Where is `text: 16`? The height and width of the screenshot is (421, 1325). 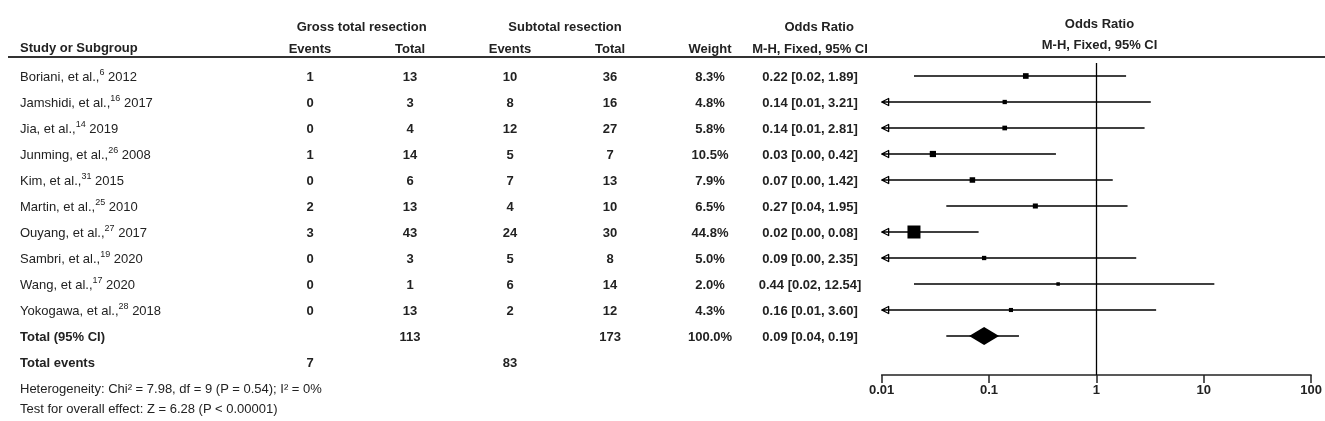 text: 16 is located at coordinates (610, 102).